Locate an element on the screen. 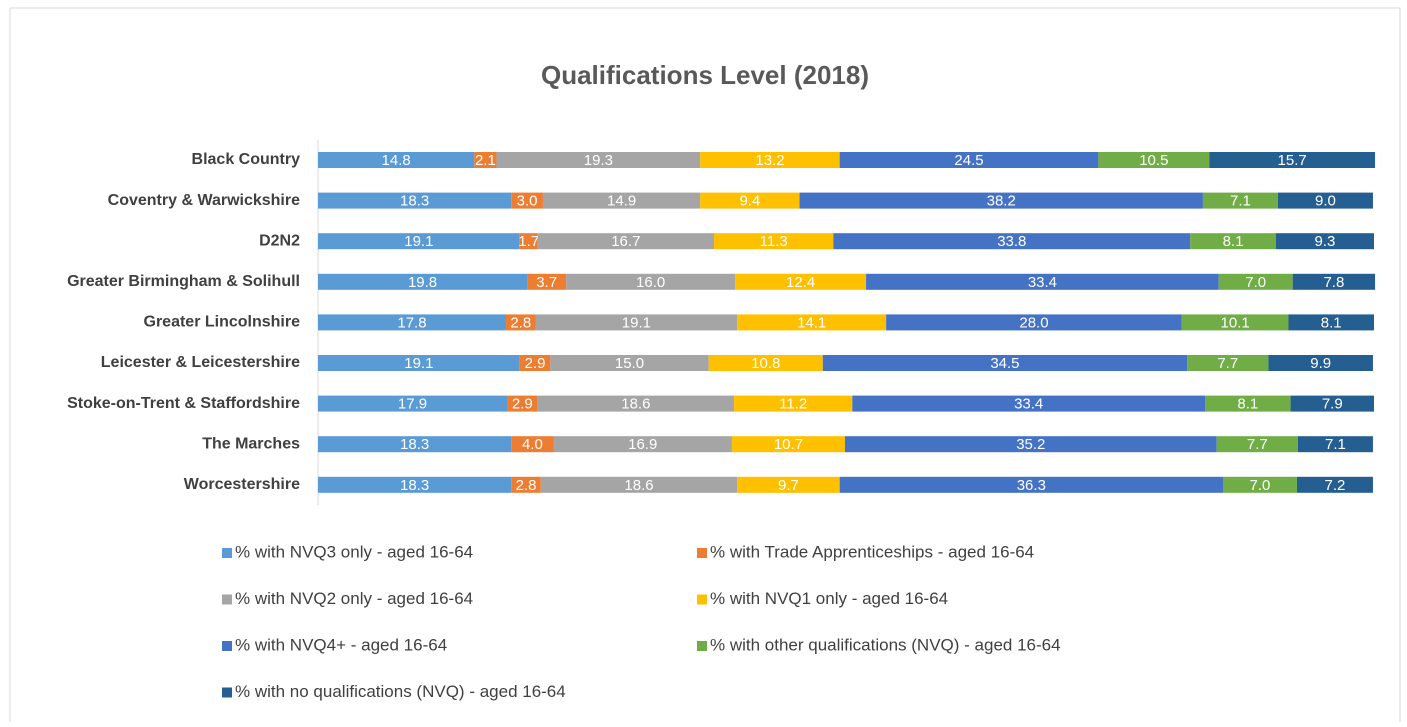 This screenshot has height=727, width=1407. data-label: 24.5 is located at coordinates (968, 160).